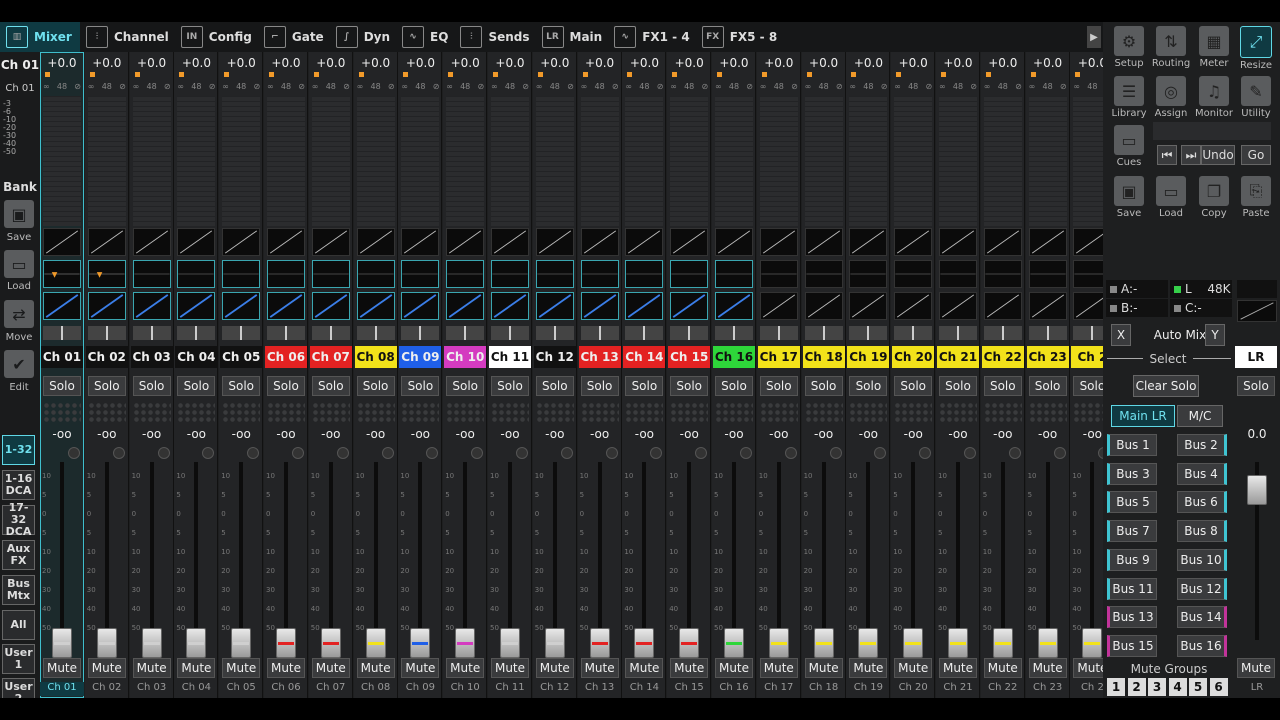 The width and height of the screenshot is (1280, 720). What do you see at coordinates (19, 264) in the screenshot?
I see `folder-icon: ▭` at bounding box center [19, 264].